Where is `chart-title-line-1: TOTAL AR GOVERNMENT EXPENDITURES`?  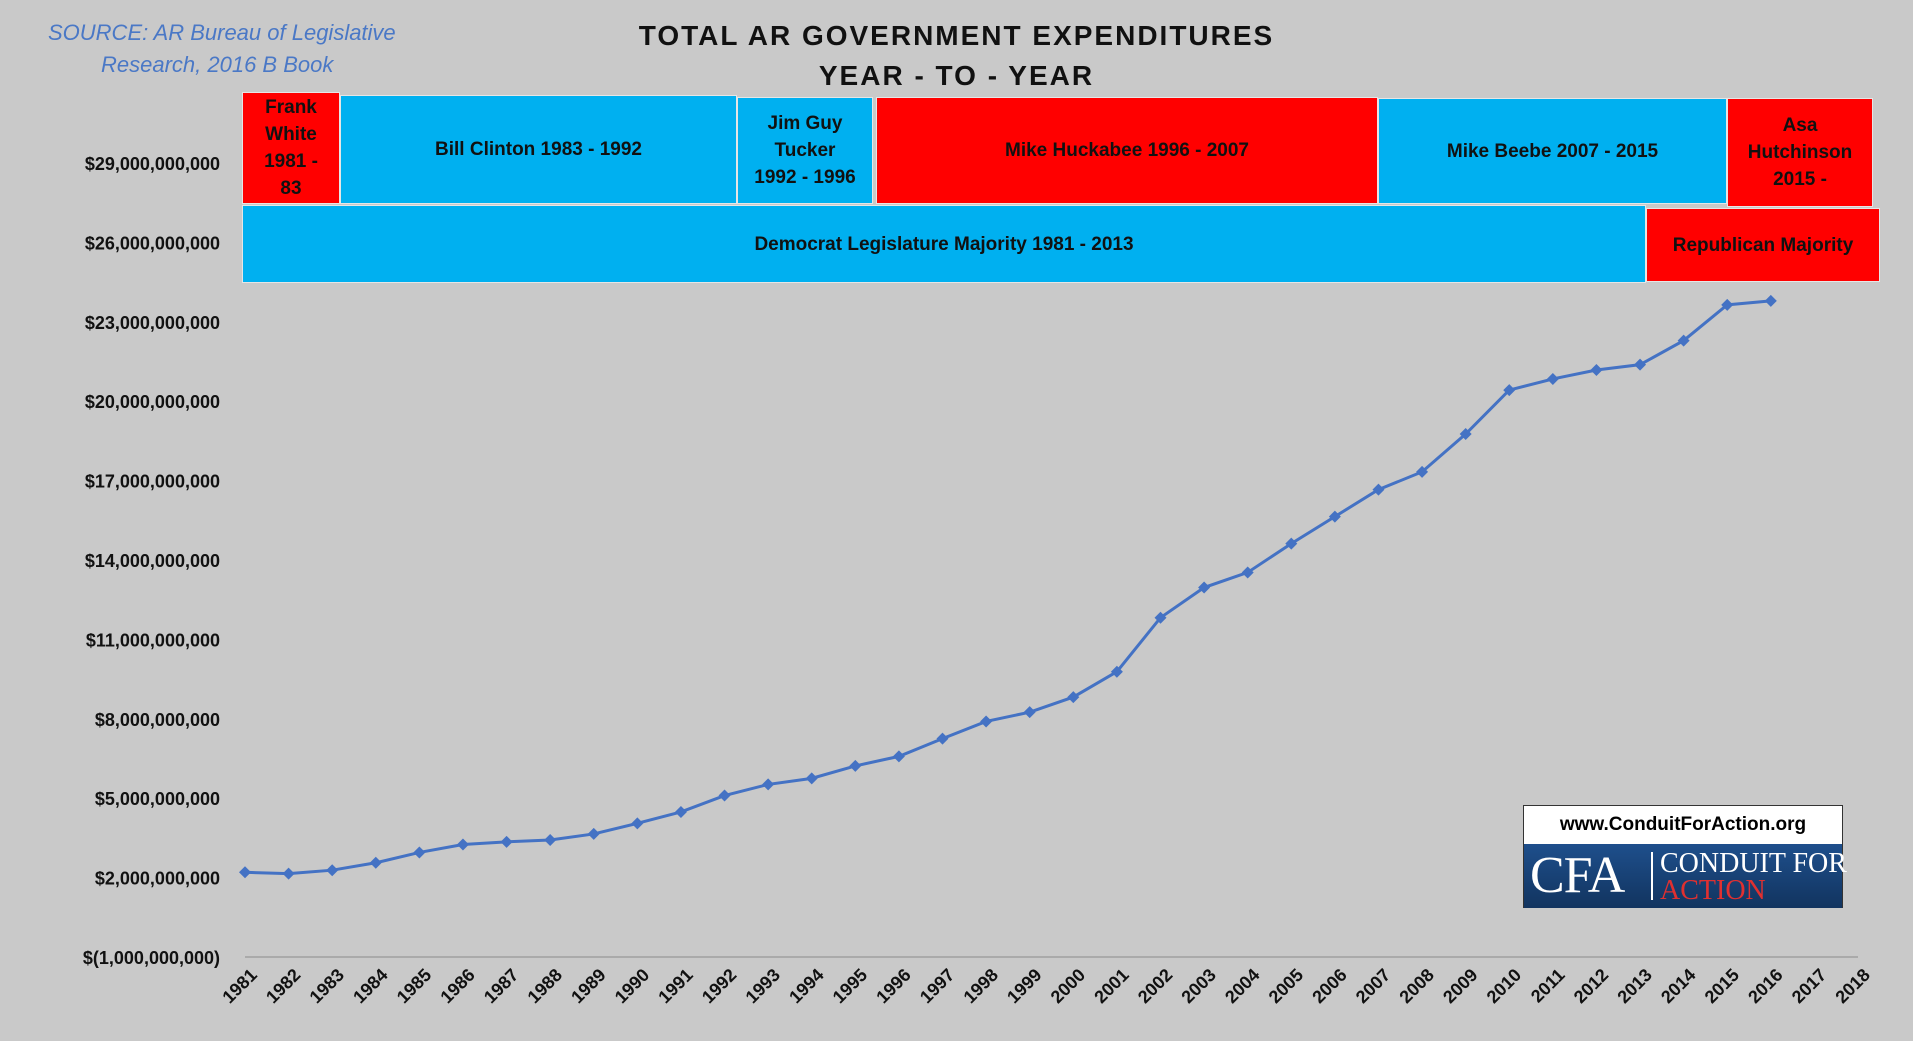 chart-title-line-1: TOTAL AR GOVERNMENT EXPENDITURES is located at coordinates (956, 35).